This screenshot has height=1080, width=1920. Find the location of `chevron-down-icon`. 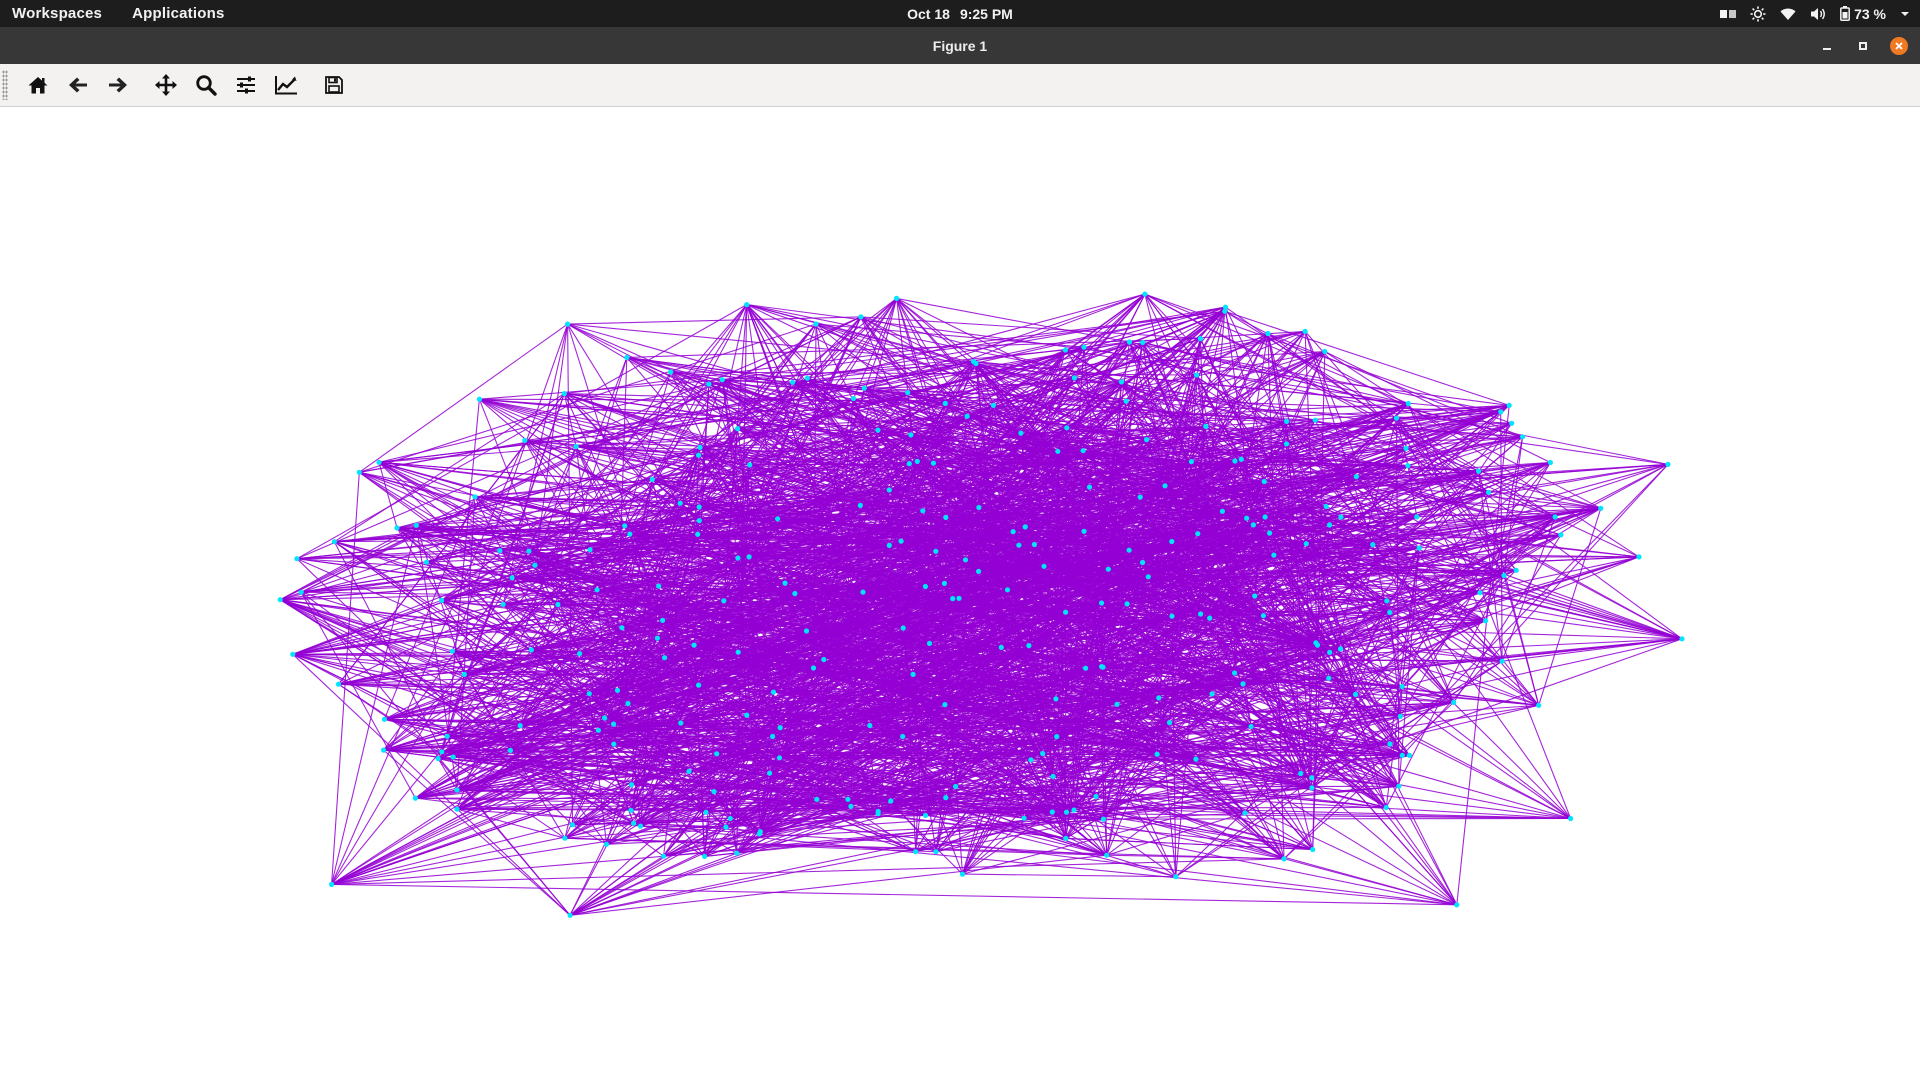

chevron-down-icon is located at coordinates (1905, 14).